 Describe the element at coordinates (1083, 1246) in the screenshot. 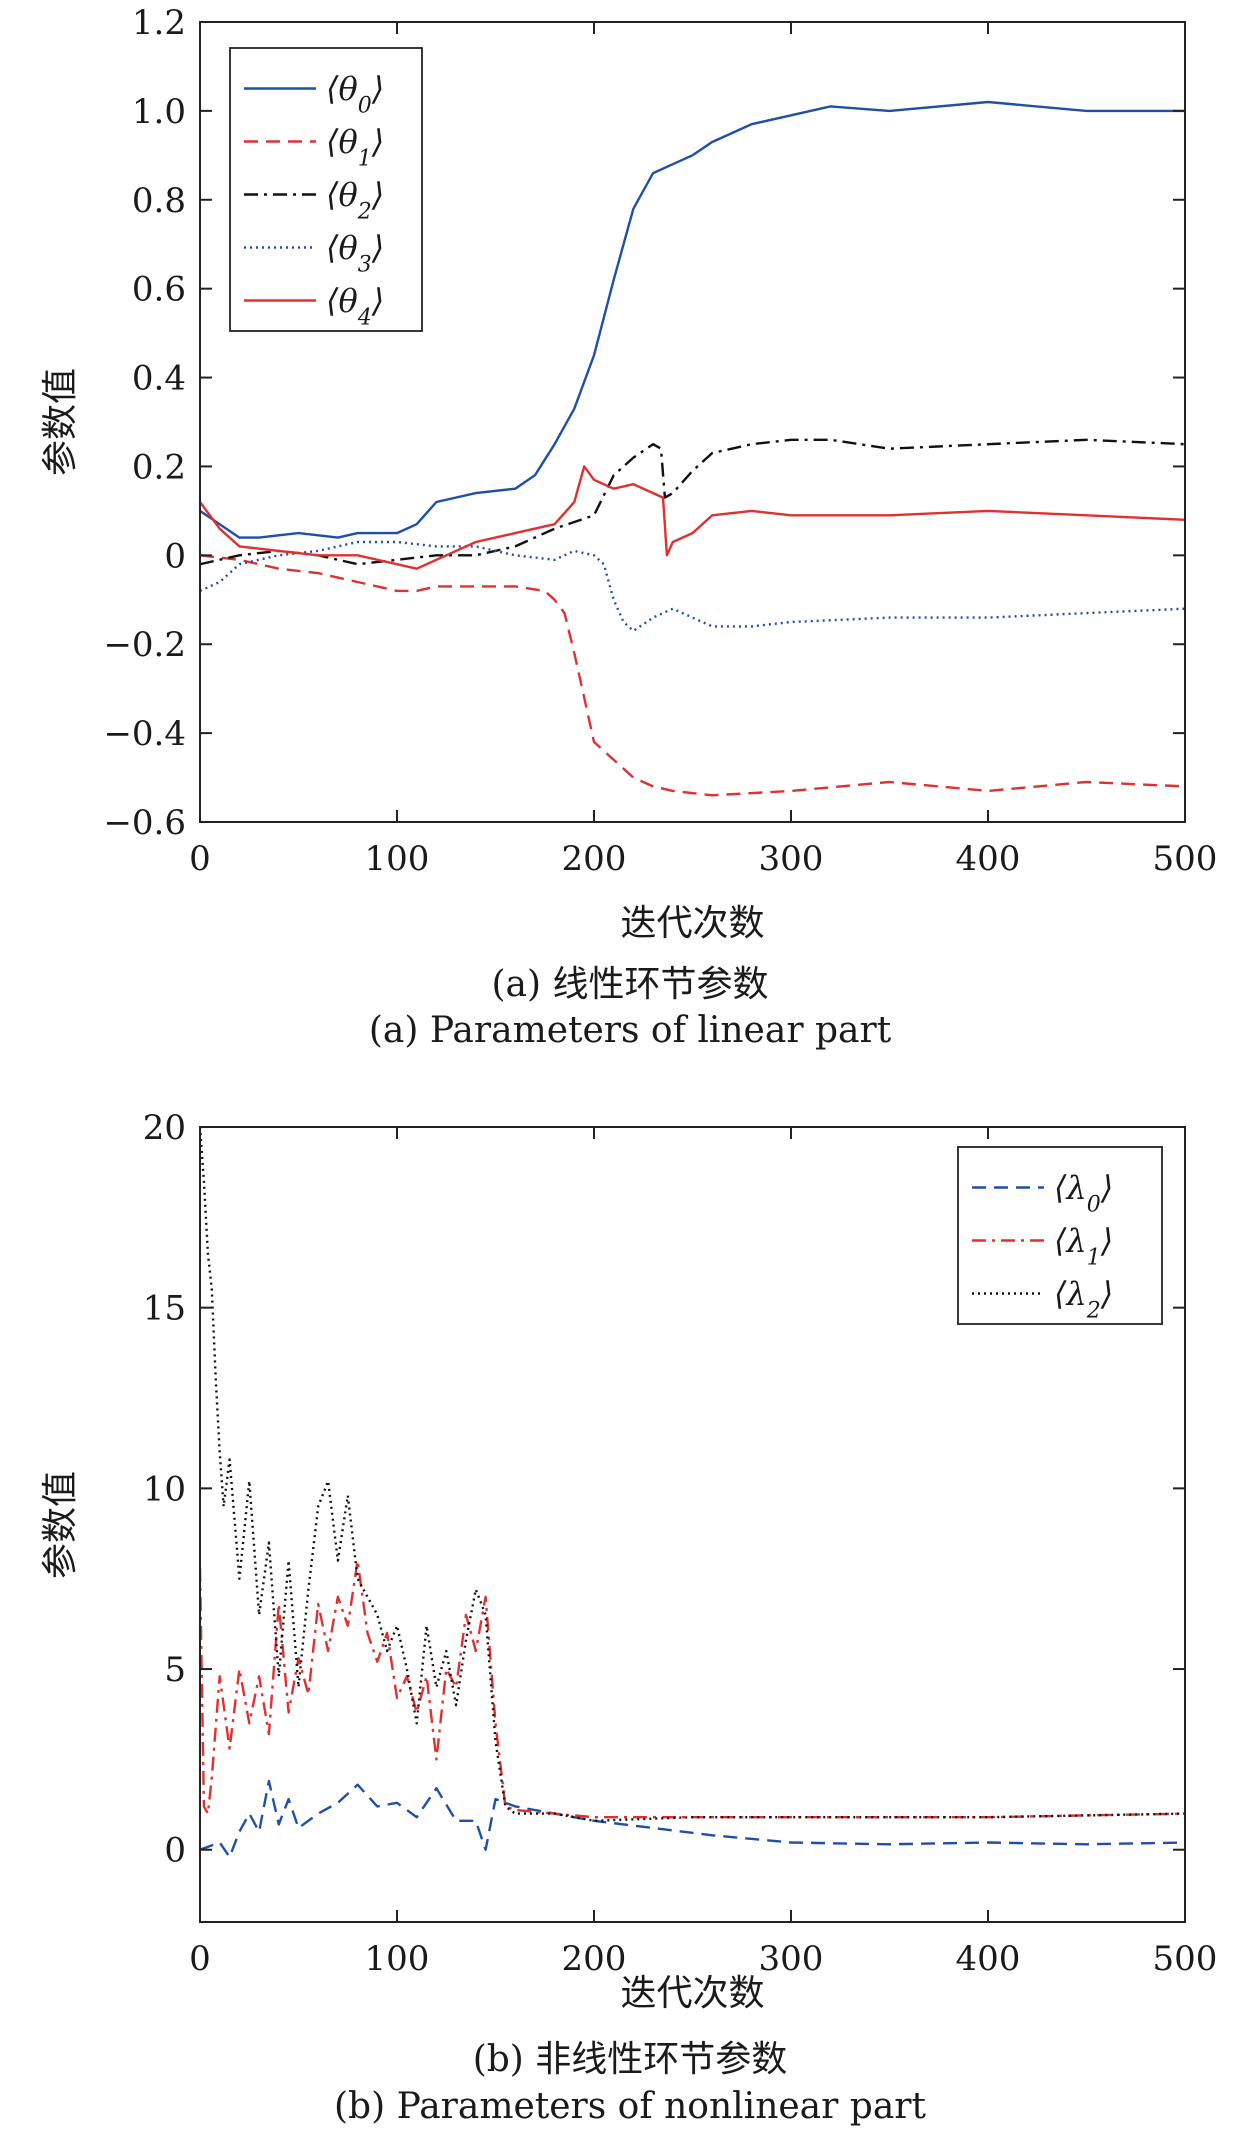

I see `legend-label-b-1: ⟨λ1⟩` at that location.